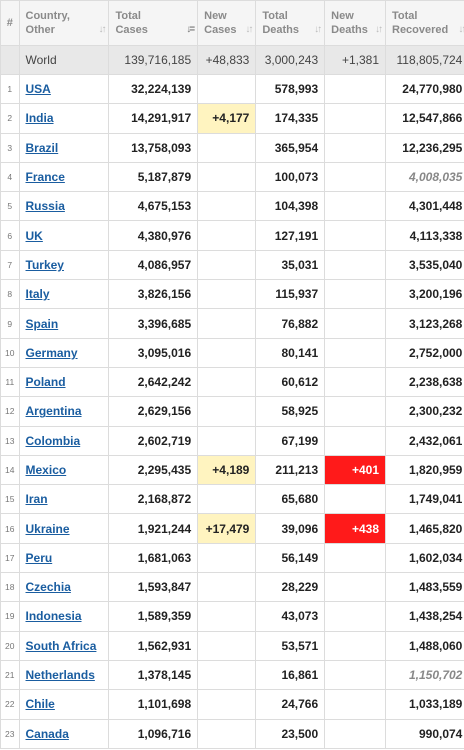 This screenshot has width=464, height=750. What do you see at coordinates (45, 382) in the screenshot?
I see `country-link: Poland` at bounding box center [45, 382].